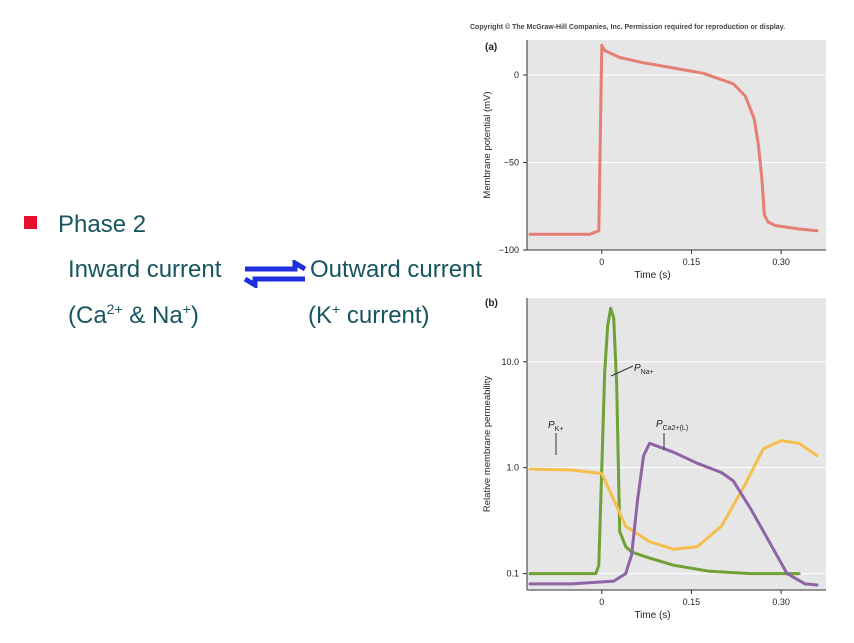 This screenshot has width=854, height=643. What do you see at coordinates (102, 224) in the screenshot?
I see `bullet-phase-2: Phase 2` at bounding box center [102, 224].